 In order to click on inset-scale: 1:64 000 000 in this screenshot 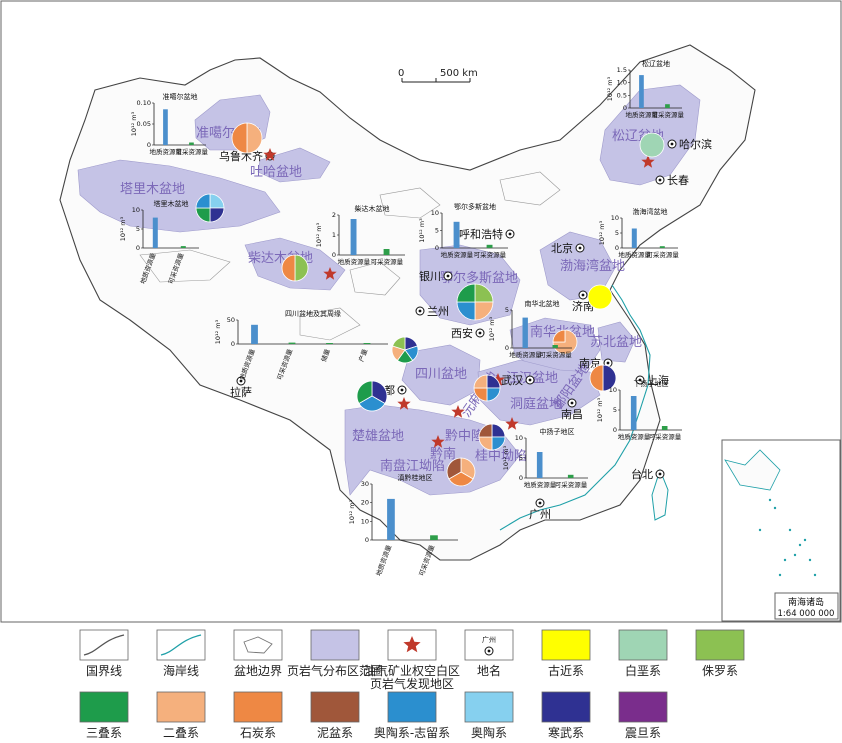, I will do `click(806, 614)`.